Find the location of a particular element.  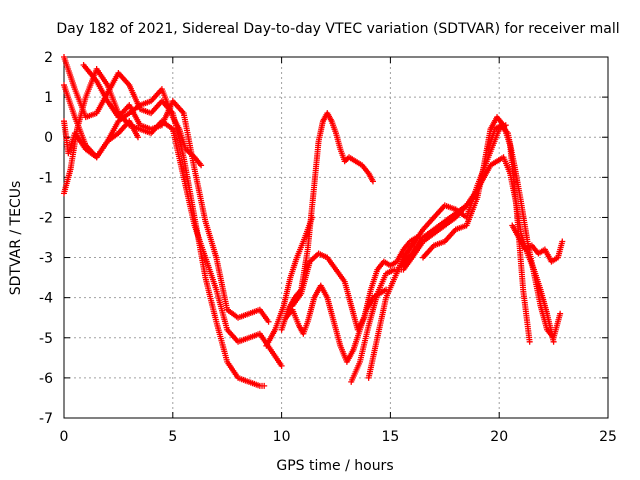

y-tick-label: -5 is located at coordinates (46, 339).